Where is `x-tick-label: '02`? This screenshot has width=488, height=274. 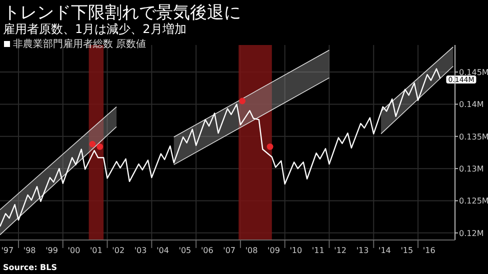
x-tick-label: '02 is located at coordinates (118, 250).